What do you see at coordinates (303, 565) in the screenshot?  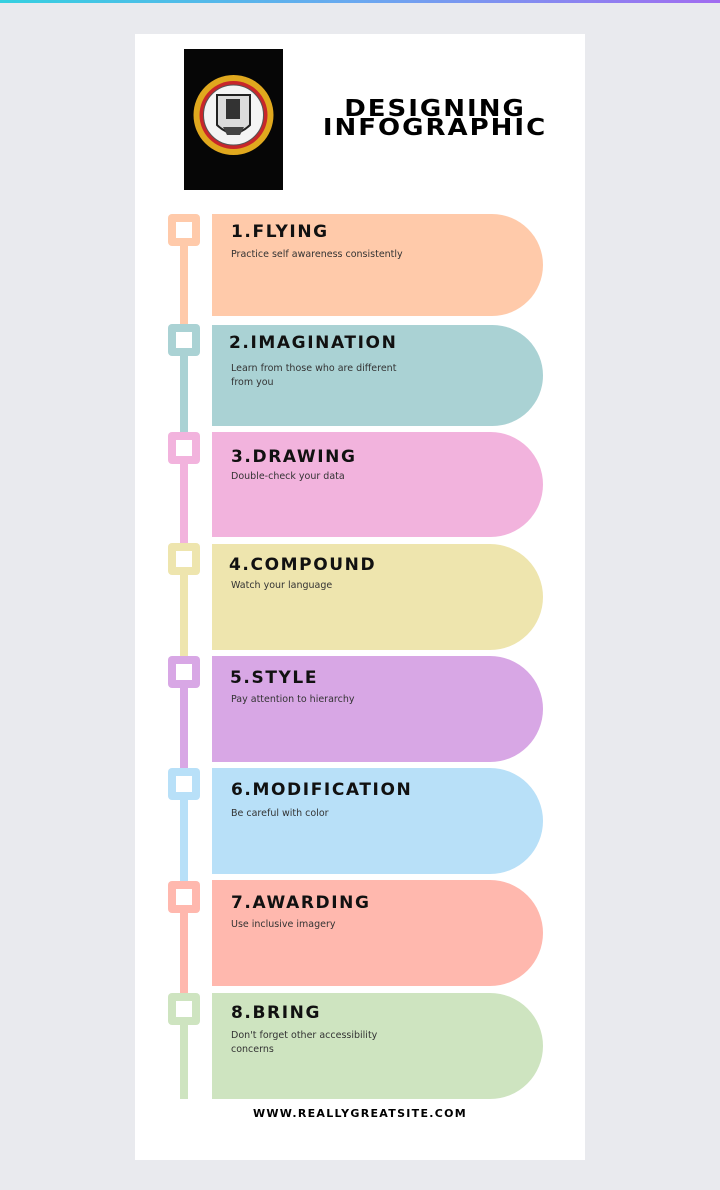 I see `step-title: 4.COMPOUND` at bounding box center [303, 565].